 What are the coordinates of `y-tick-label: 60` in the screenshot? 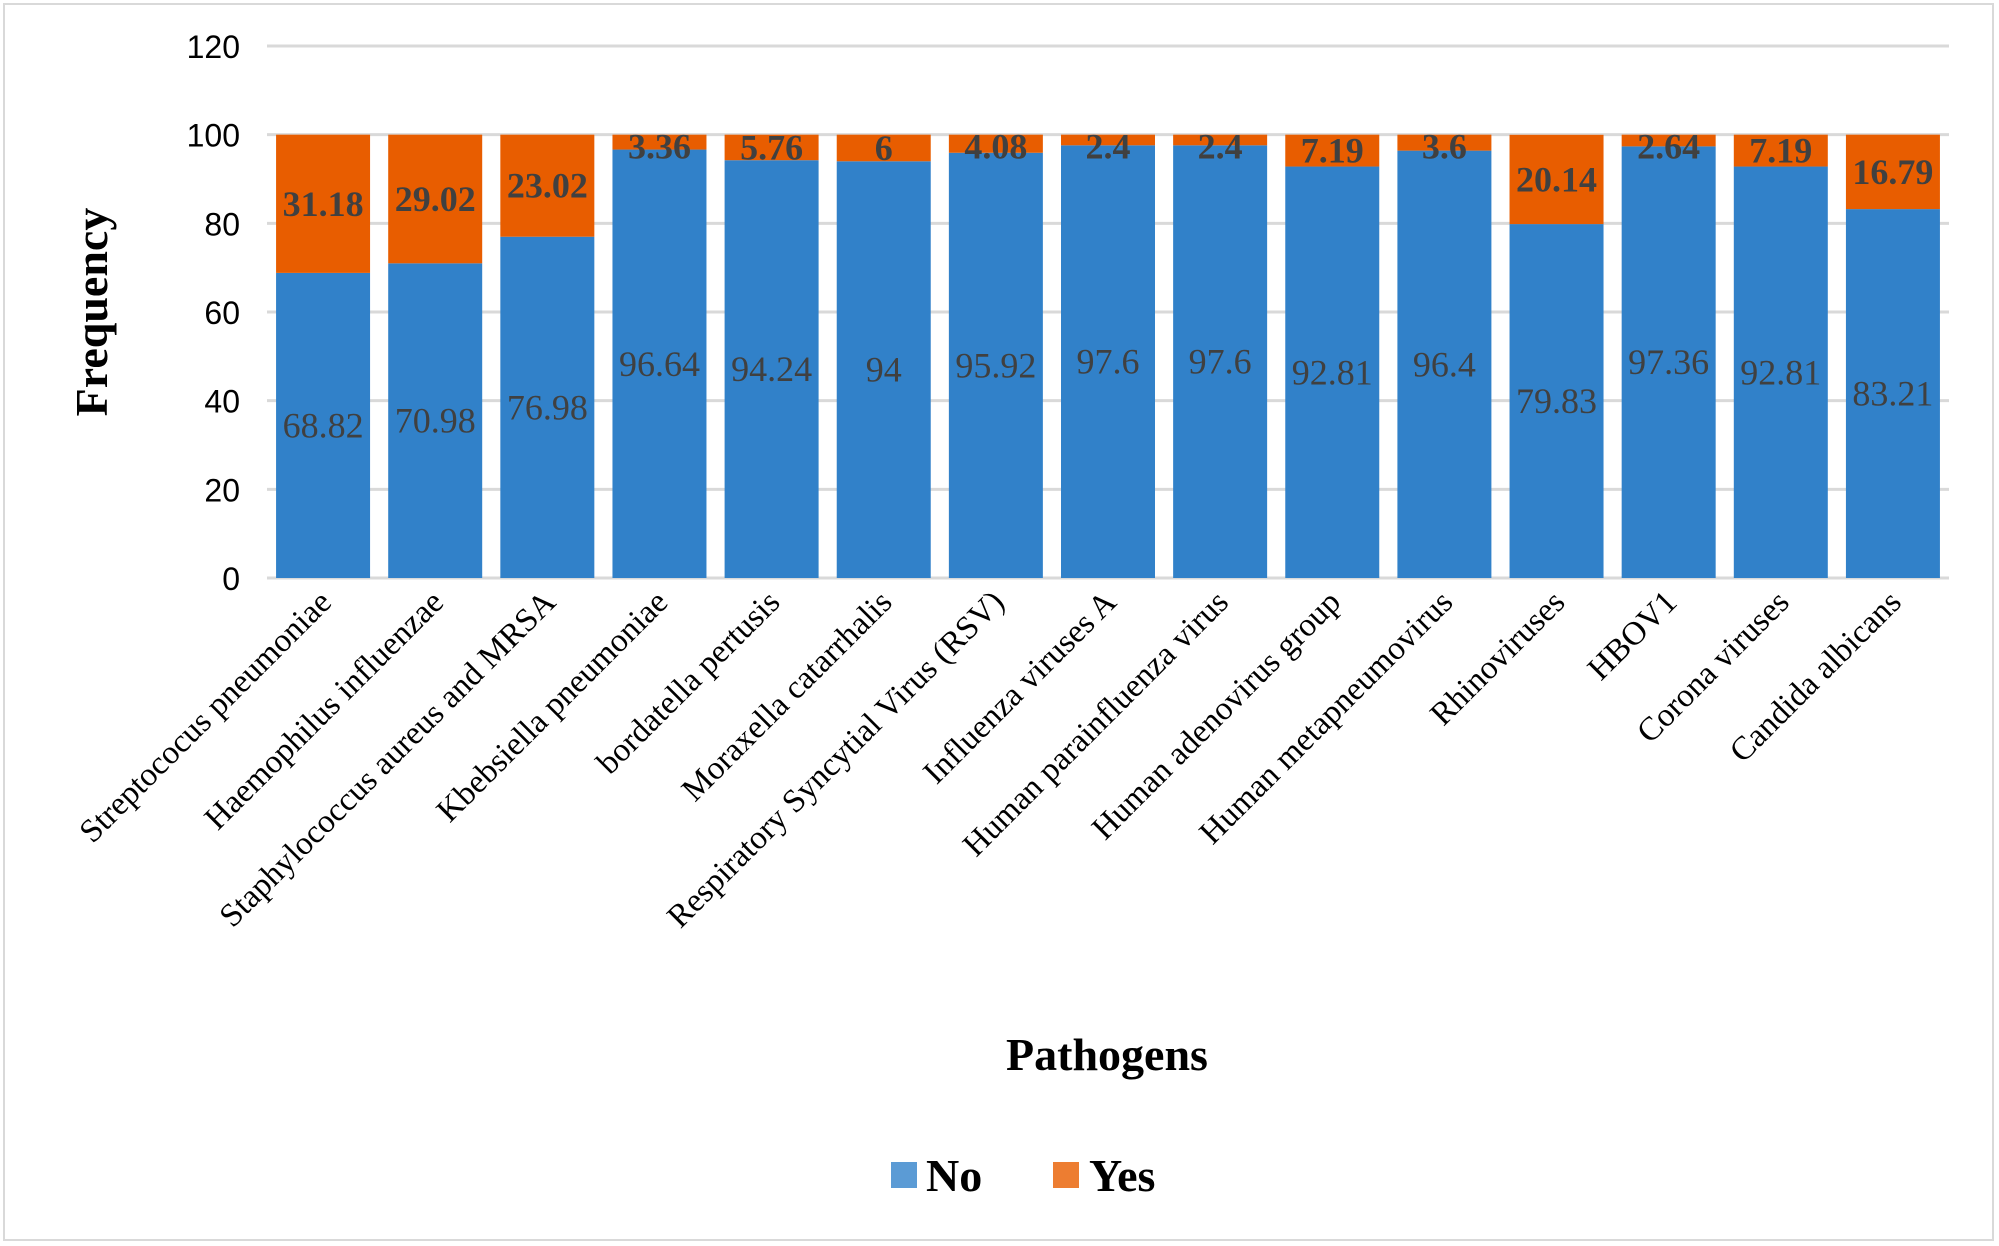 It's located at (222, 313).